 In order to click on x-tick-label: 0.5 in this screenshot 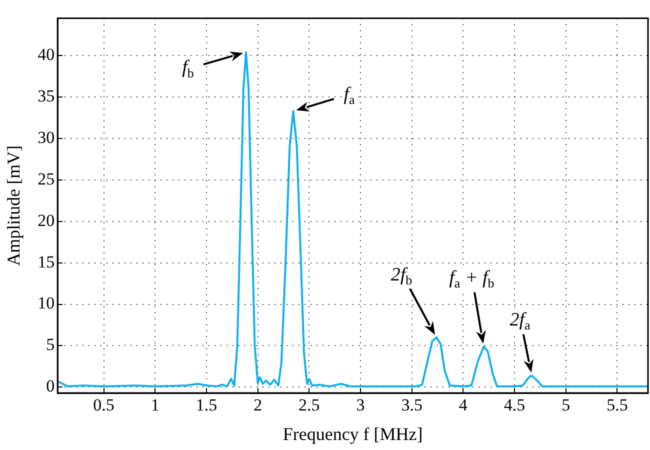, I will do `click(103, 405)`.